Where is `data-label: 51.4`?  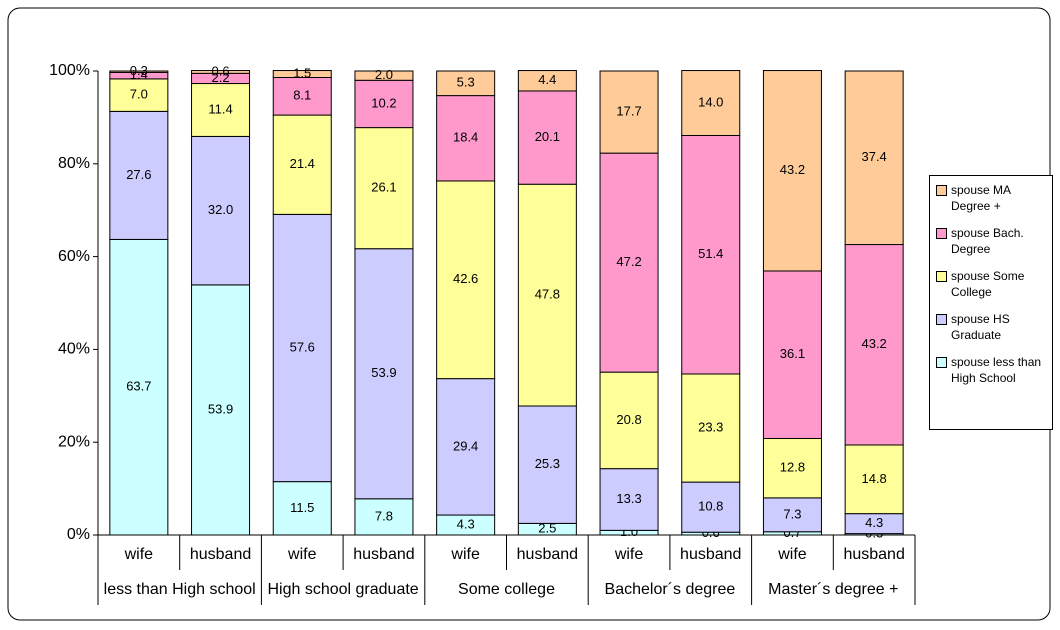
data-label: 51.4 is located at coordinates (710, 253).